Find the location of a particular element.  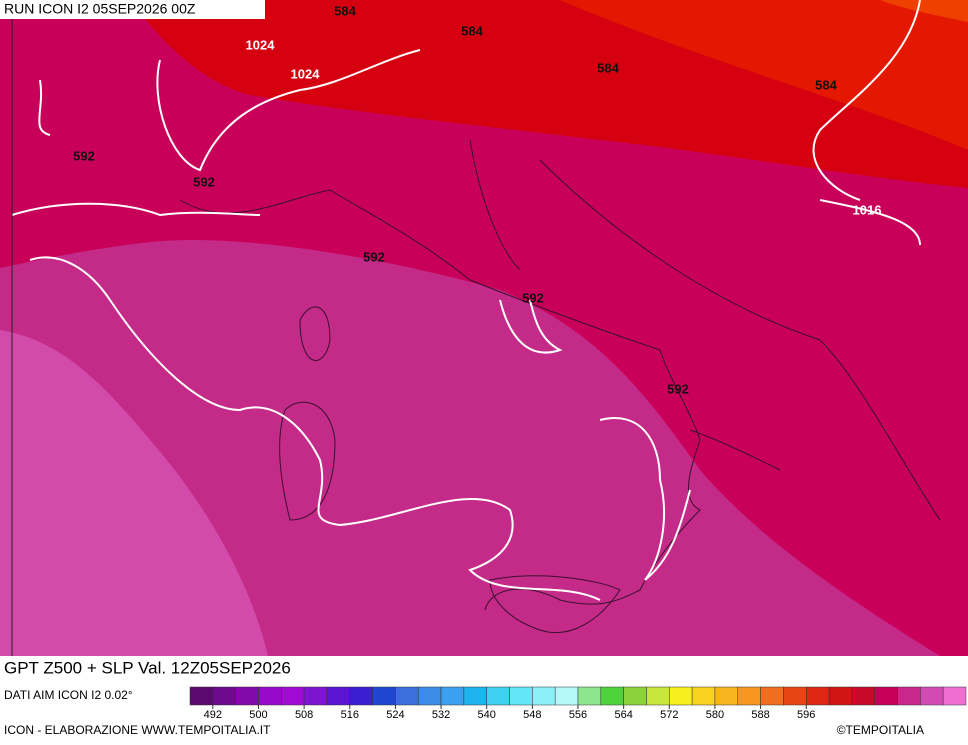

tick-label: 500 is located at coordinates (258, 715).